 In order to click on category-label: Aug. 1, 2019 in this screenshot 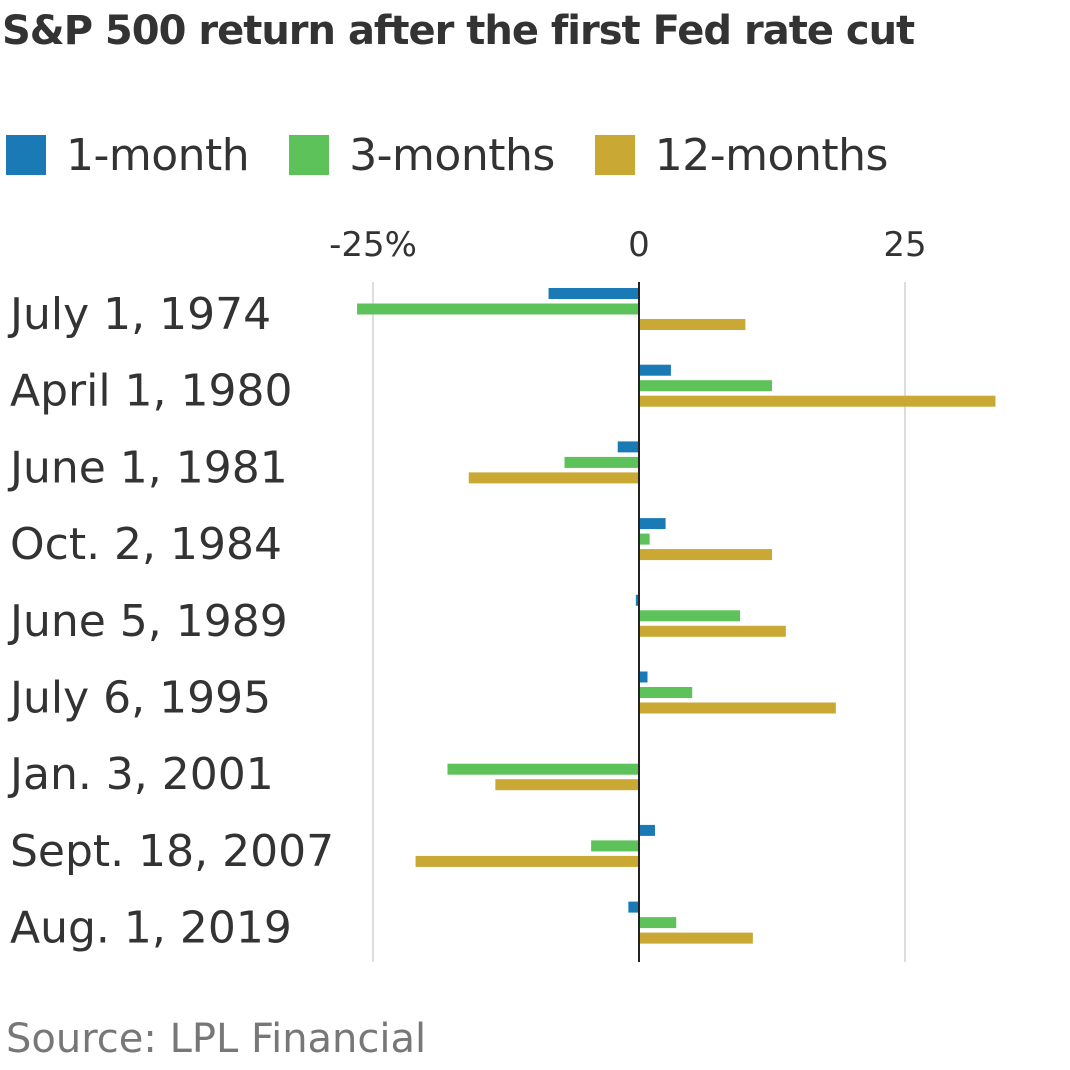, I will do `click(151, 928)`.